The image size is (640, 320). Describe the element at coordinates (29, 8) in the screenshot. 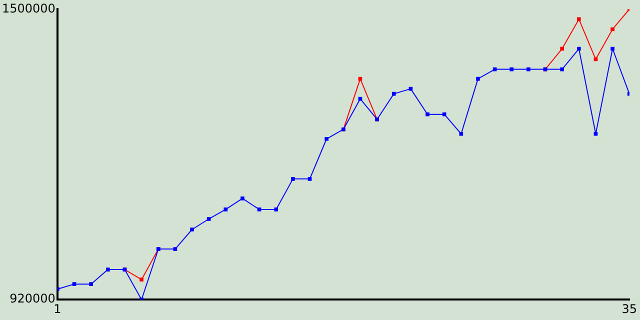

I see `y-tick-label: 1500000` at that location.